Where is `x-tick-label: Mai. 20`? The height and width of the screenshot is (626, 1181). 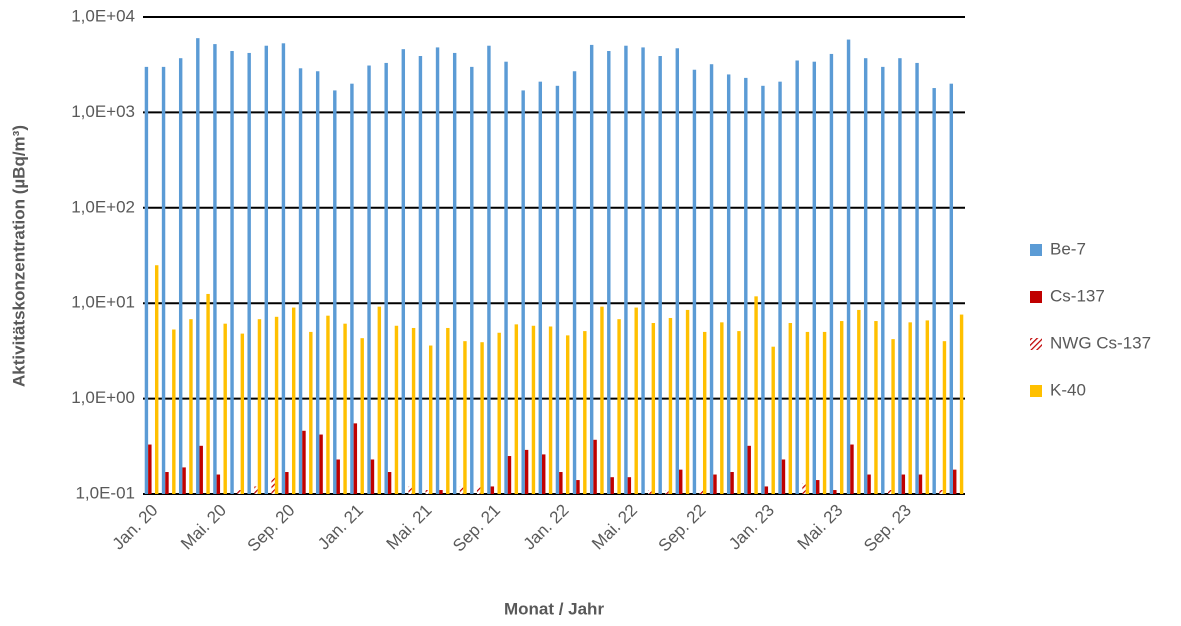 x-tick-label: Mai. 20 is located at coordinates (203, 527).